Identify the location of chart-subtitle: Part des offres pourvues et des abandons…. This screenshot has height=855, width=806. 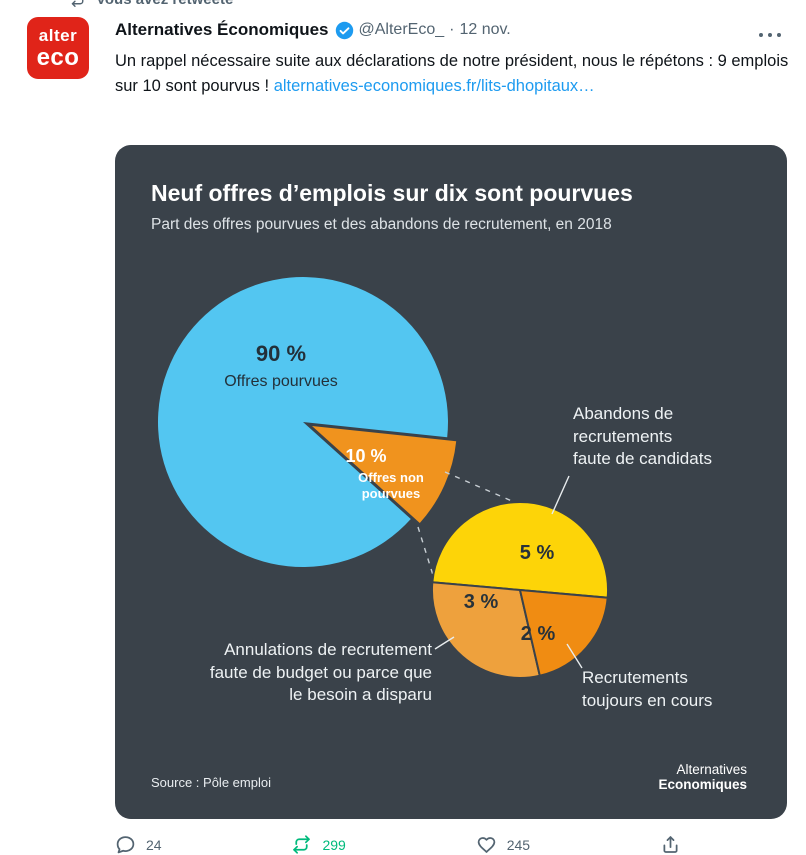
(381, 224).